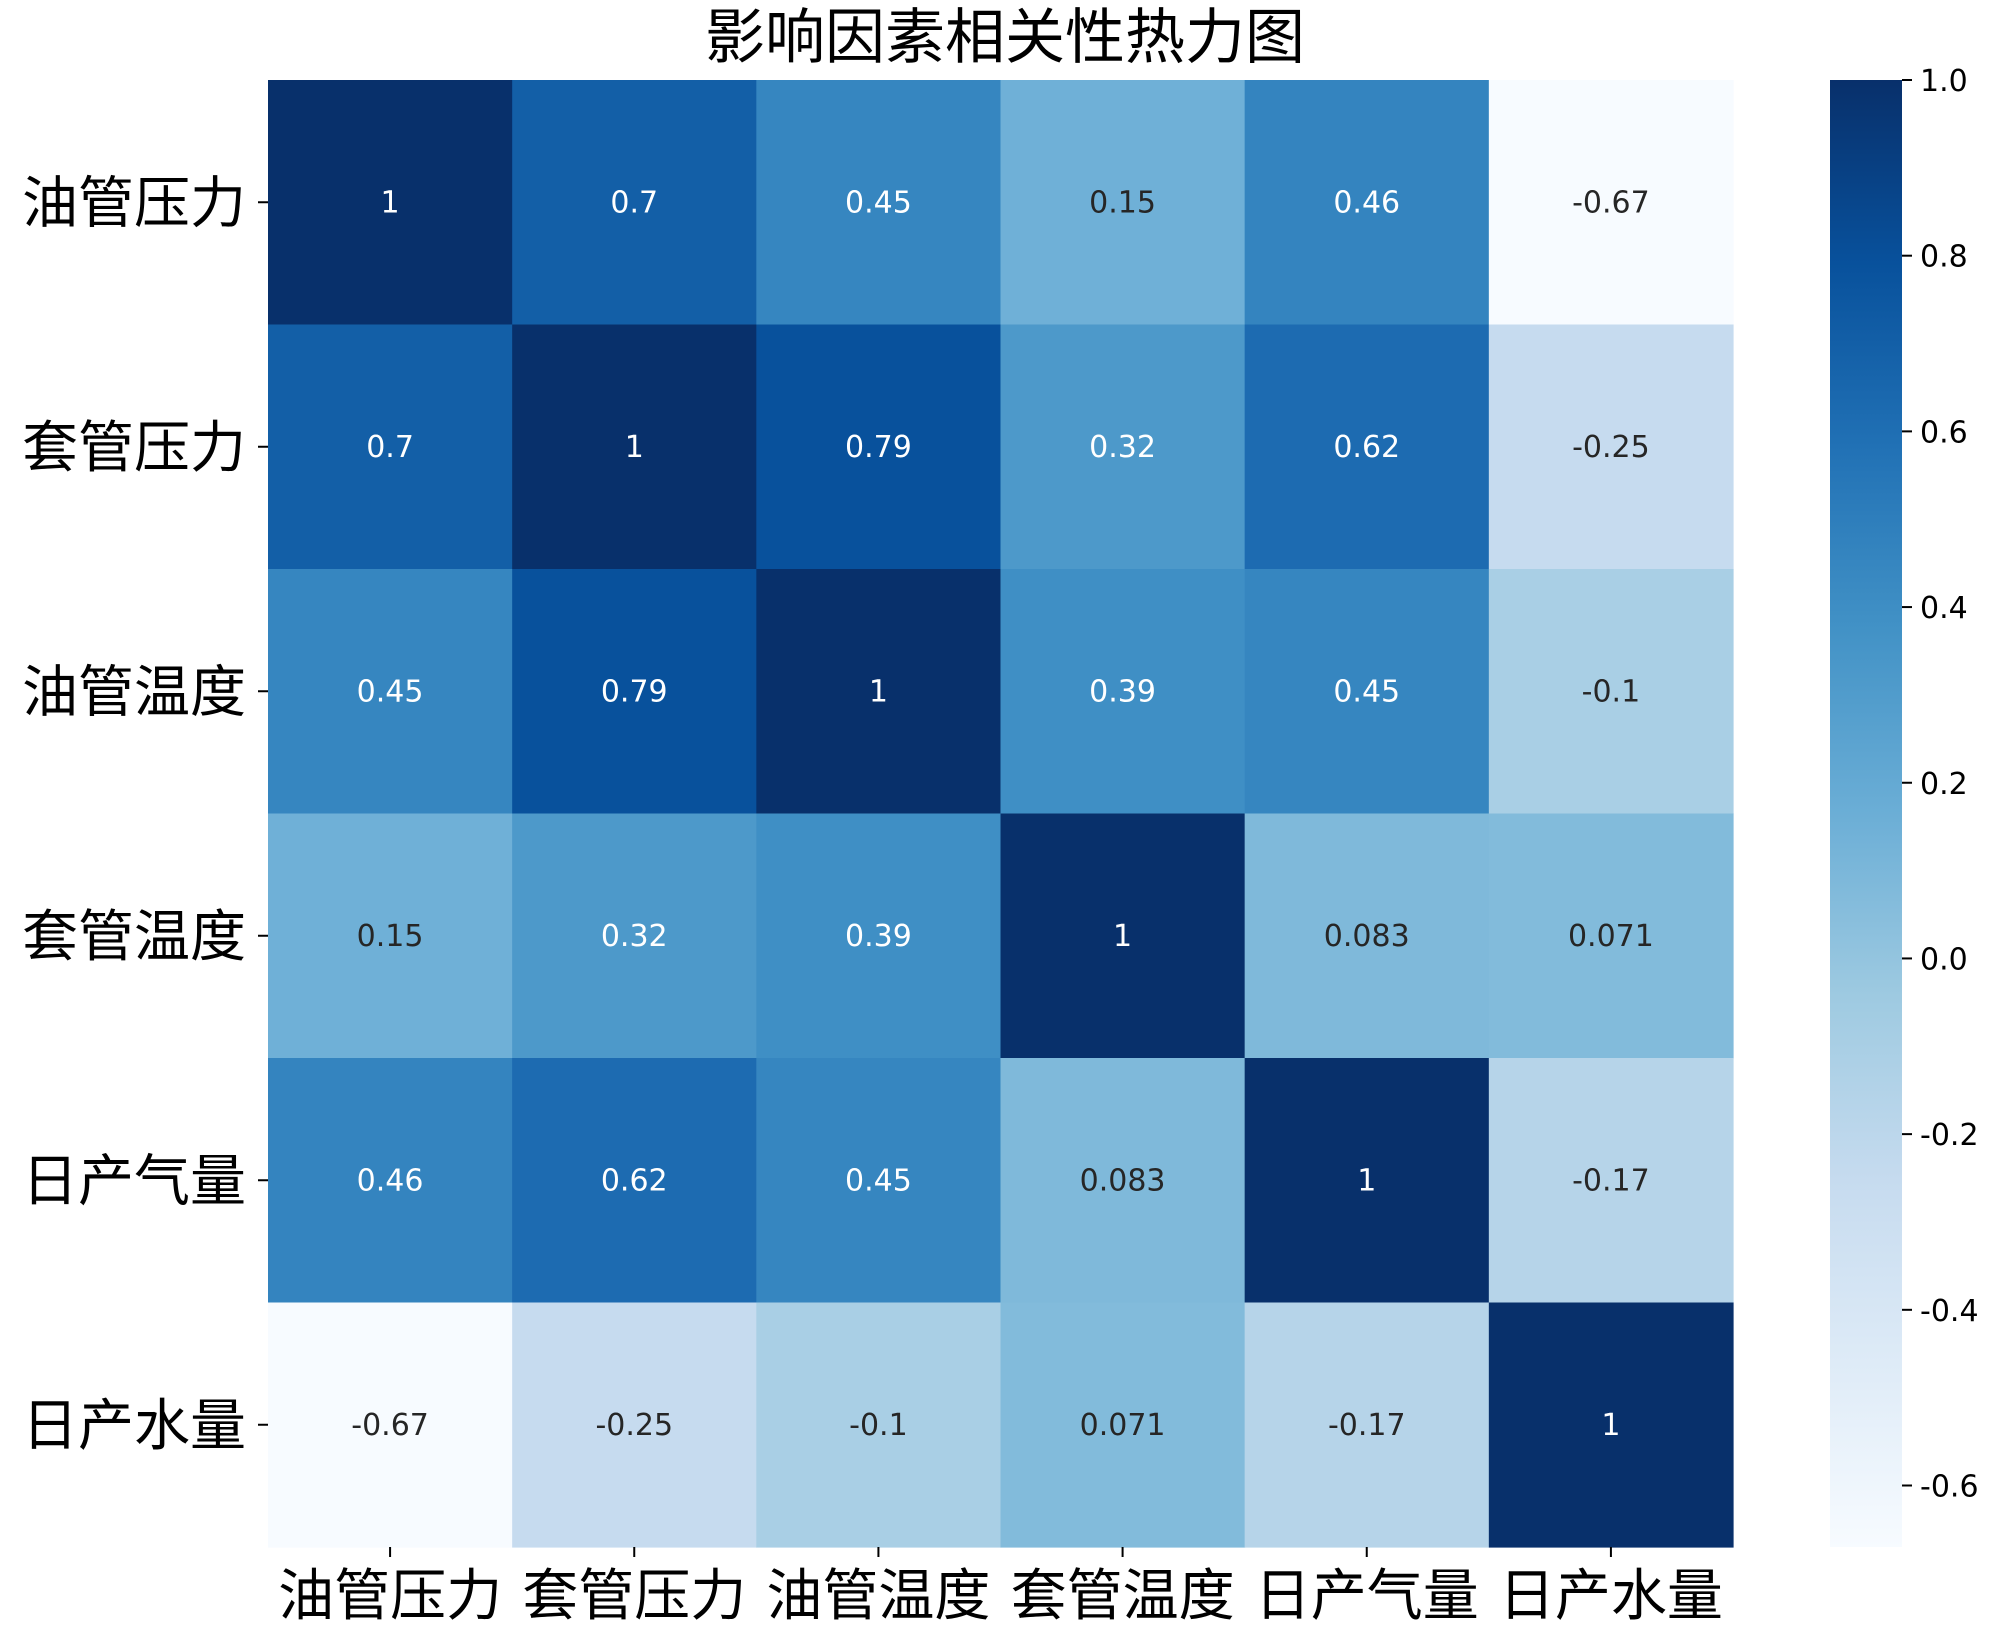 The width and height of the screenshot is (2000, 1637). Describe the element at coordinates (1944, 432) in the screenshot. I see `colorbar-tick-label: 0.6` at that location.